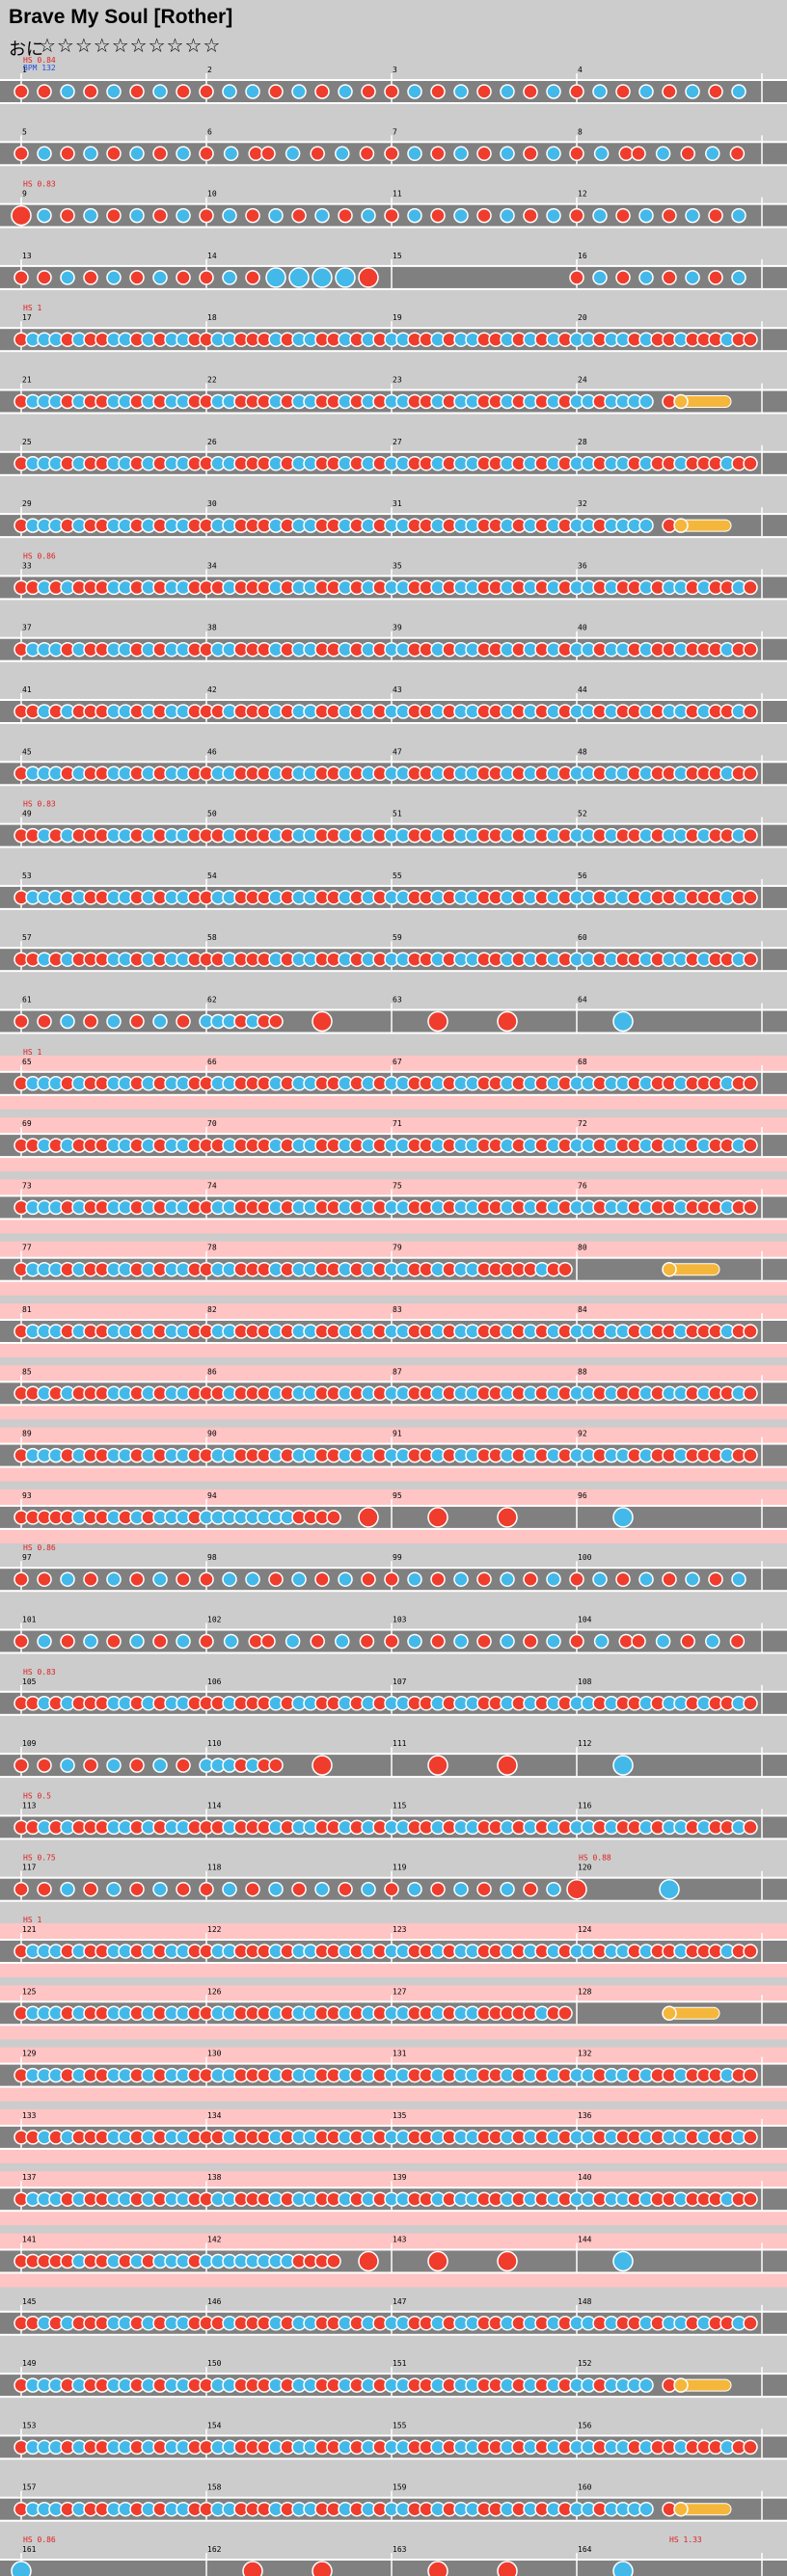 The image size is (787, 2576). I want to click on chart-header: Brave My Soul [Rother] おに ☆☆☆☆☆☆☆☆☆☆, so click(393, 30).